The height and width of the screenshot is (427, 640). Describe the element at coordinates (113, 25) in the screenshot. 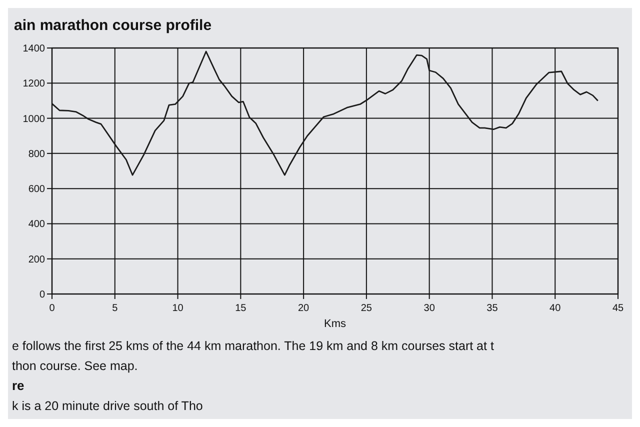

I see `chart-title: ain marathon course profile` at that location.